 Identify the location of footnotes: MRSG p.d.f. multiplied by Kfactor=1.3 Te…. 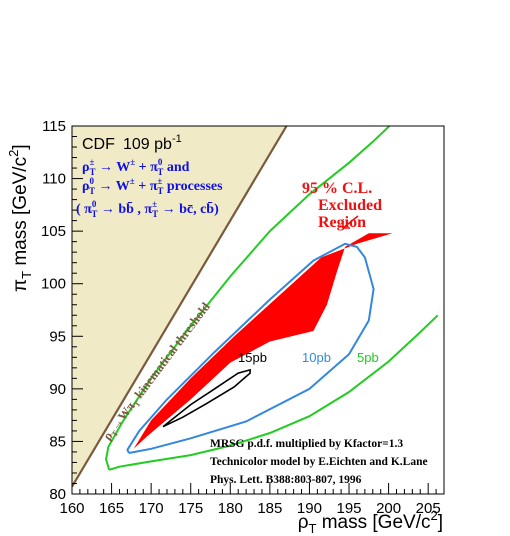
(319, 462).